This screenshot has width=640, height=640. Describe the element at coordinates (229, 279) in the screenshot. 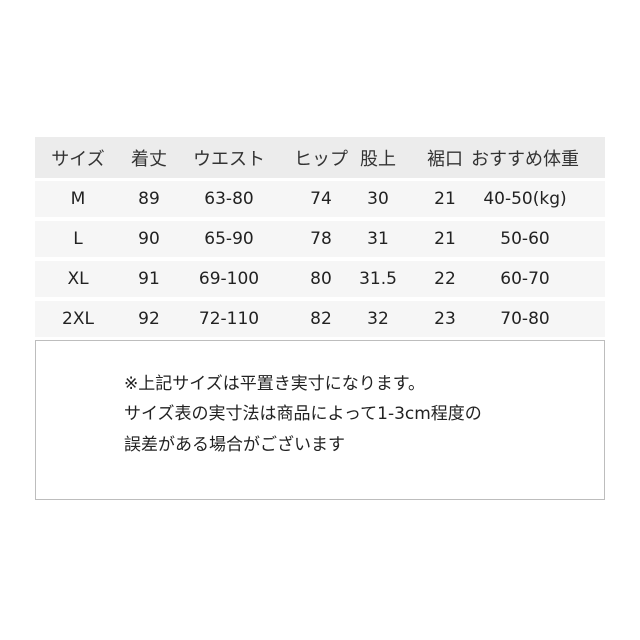

I see `table-cell: 69-100` at that location.